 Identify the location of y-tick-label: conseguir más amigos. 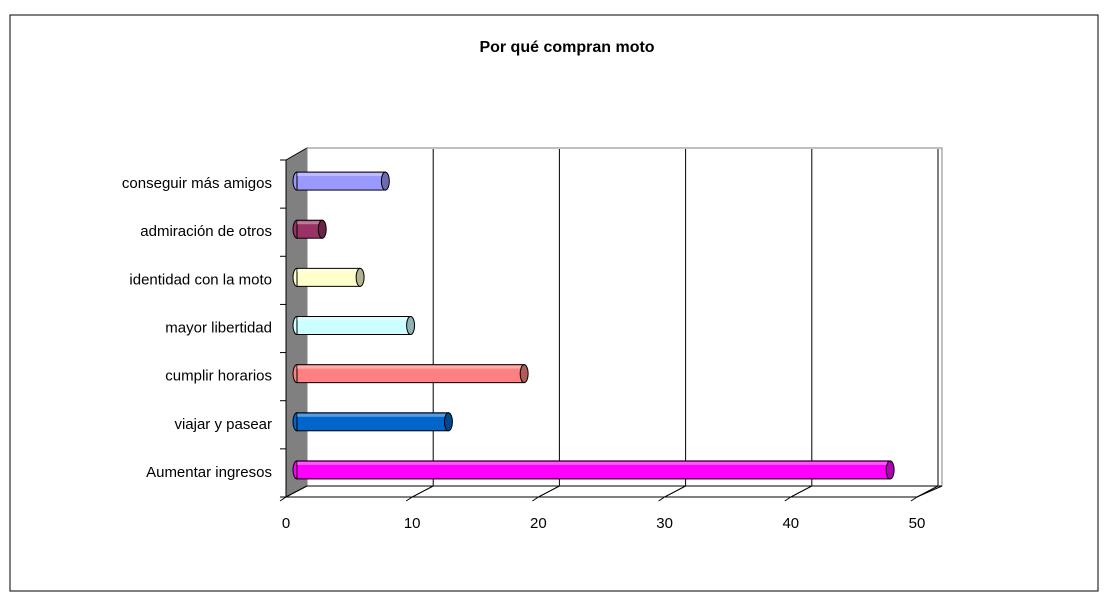
(197, 183).